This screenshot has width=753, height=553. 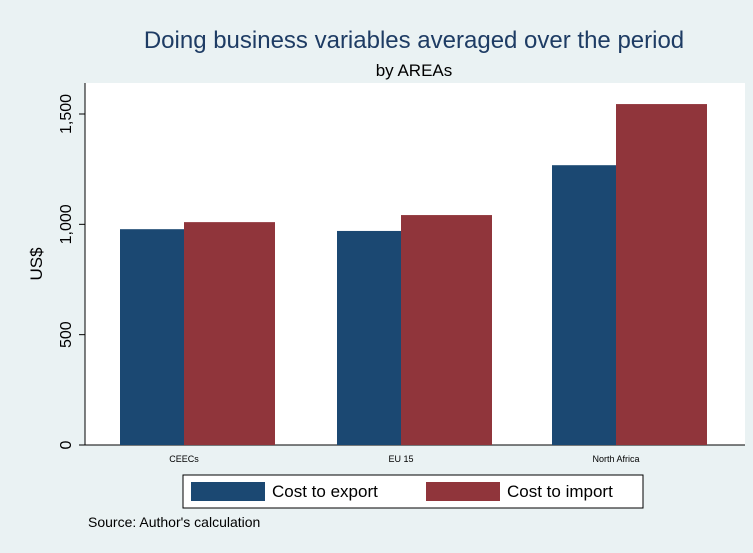 What do you see at coordinates (413, 491) in the screenshot?
I see `legend: Cost to export Cost to import` at bounding box center [413, 491].